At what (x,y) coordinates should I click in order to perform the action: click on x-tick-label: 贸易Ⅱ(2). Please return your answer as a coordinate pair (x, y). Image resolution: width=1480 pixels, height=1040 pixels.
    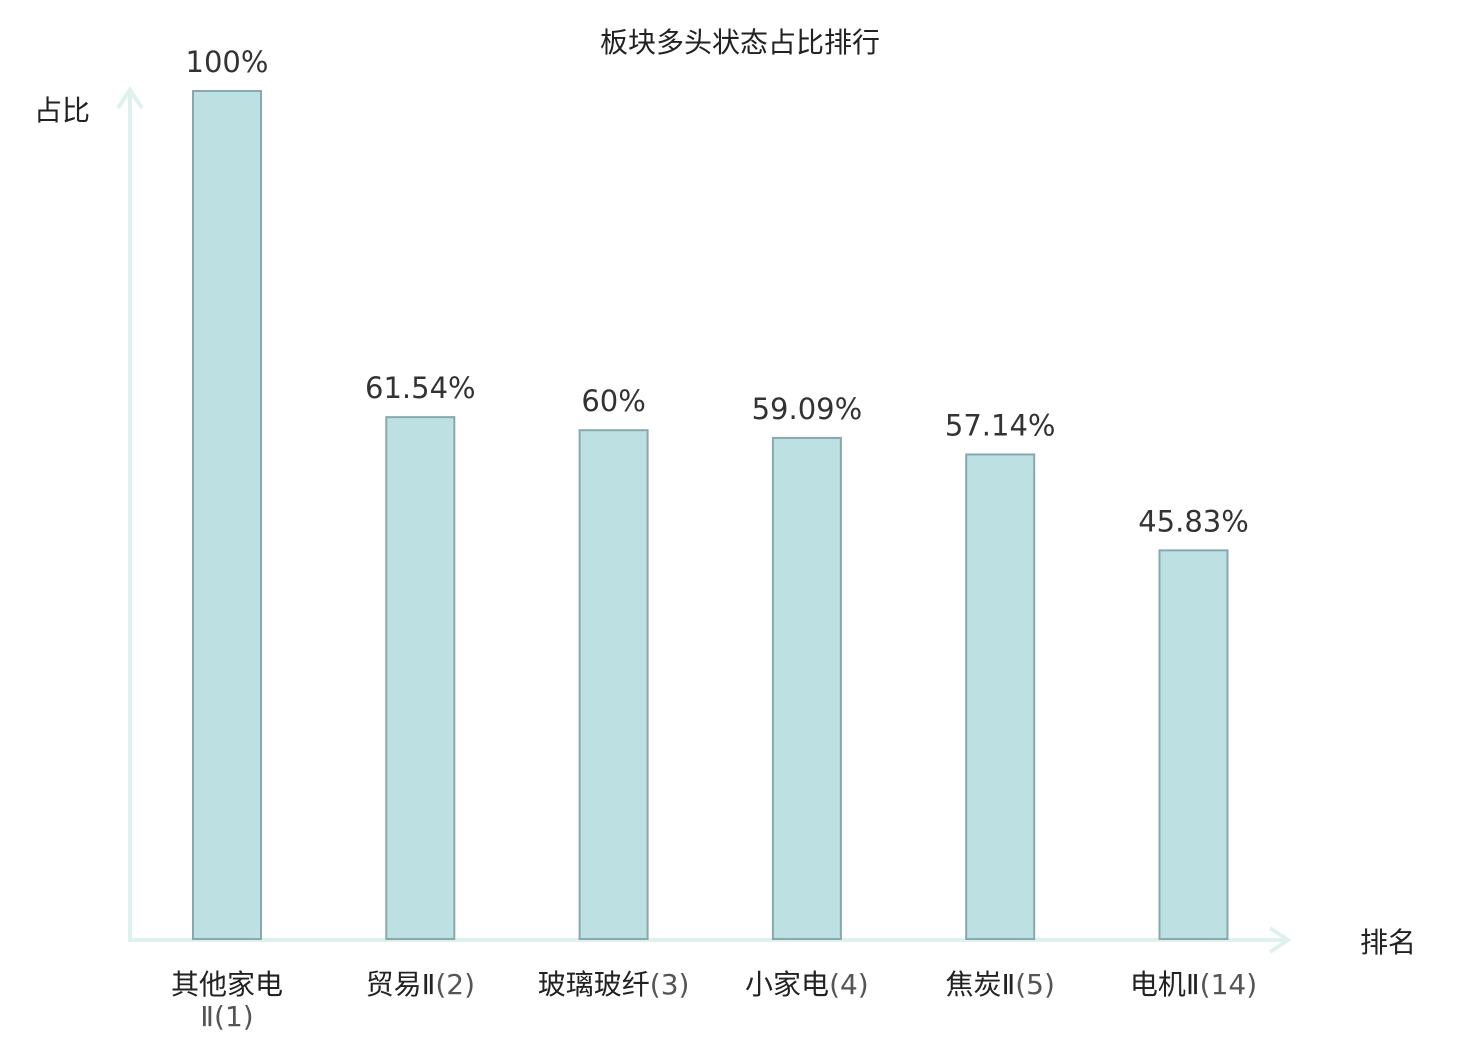
    Looking at the image, I should click on (420, 984).